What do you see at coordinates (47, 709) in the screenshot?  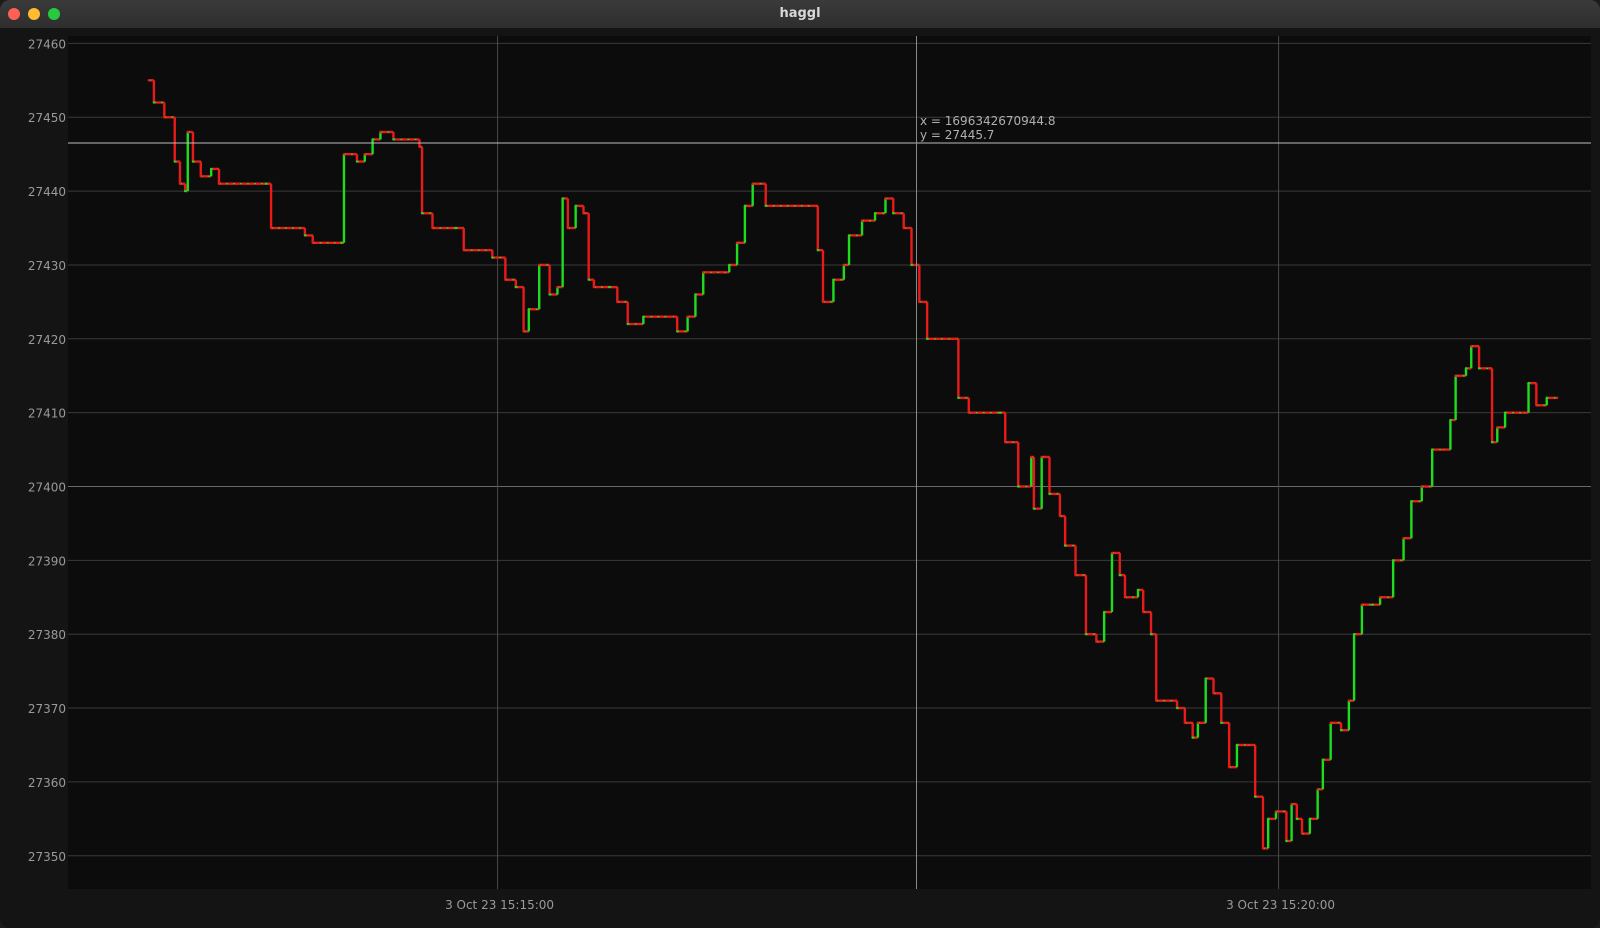 I see `y-tick-label: 27370` at bounding box center [47, 709].